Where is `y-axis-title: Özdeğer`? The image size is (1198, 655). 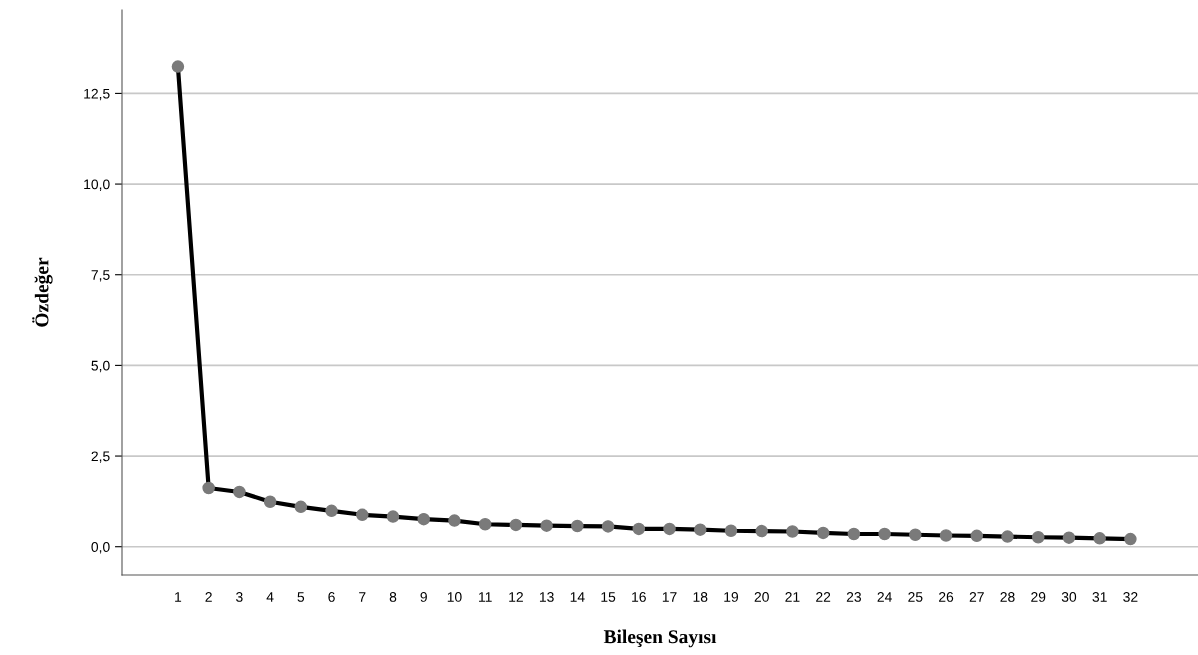
y-axis-title: Özdeğer is located at coordinates (42, 292).